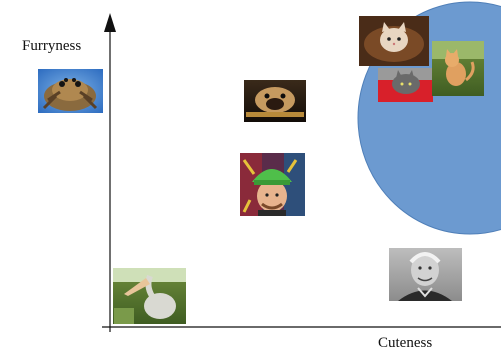 The height and width of the screenshot is (352, 501). I want to click on kitten-on-red-blanket-photo, so click(405, 85).